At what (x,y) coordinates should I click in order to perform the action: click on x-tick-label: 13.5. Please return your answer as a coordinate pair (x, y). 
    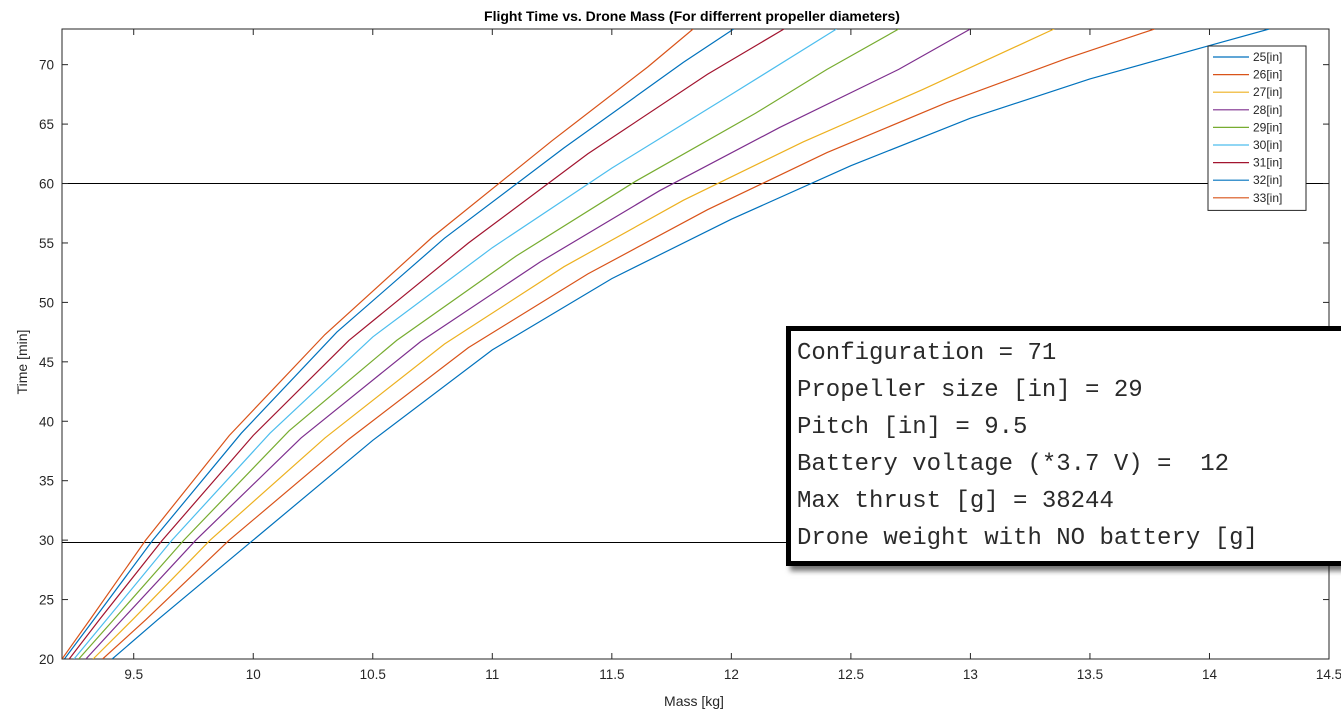
    Looking at the image, I should click on (1090, 674).